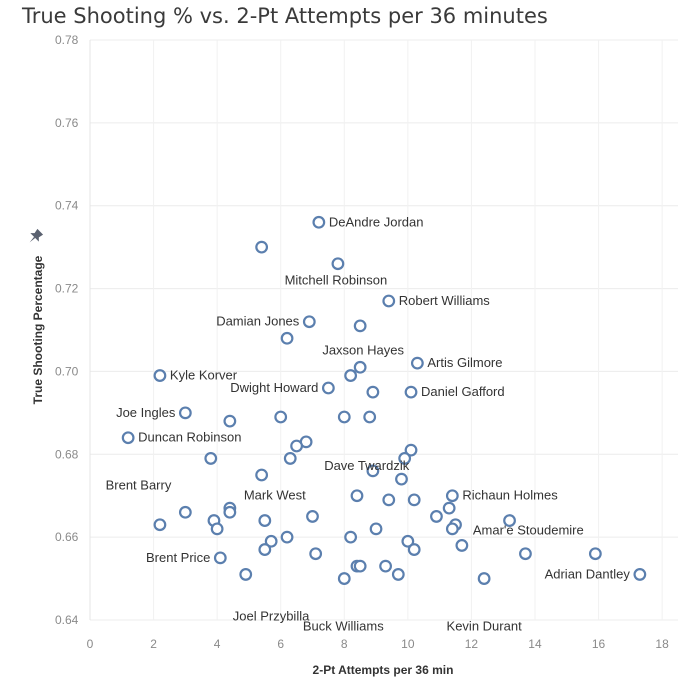 The image size is (696, 684). What do you see at coordinates (588, 573) in the screenshot?
I see `point-label: Adrian Dantley` at bounding box center [588, 573].